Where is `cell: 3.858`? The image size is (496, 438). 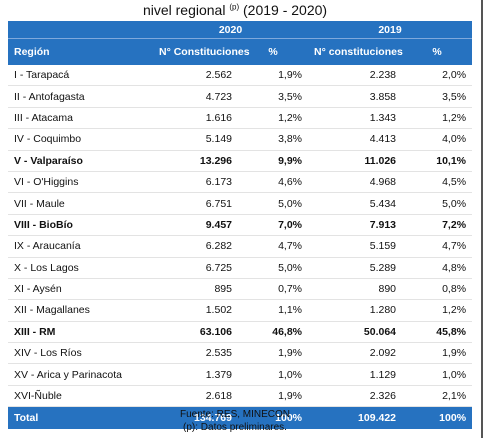 cell: 3.858 is located at coordinates (355, 96).